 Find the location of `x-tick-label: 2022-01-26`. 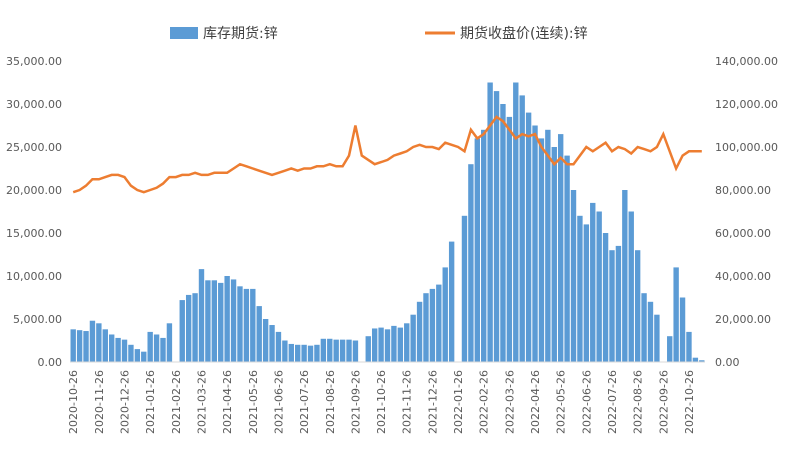

x-tick-label: 2022-01-26 is located at coordinates (458, 402).